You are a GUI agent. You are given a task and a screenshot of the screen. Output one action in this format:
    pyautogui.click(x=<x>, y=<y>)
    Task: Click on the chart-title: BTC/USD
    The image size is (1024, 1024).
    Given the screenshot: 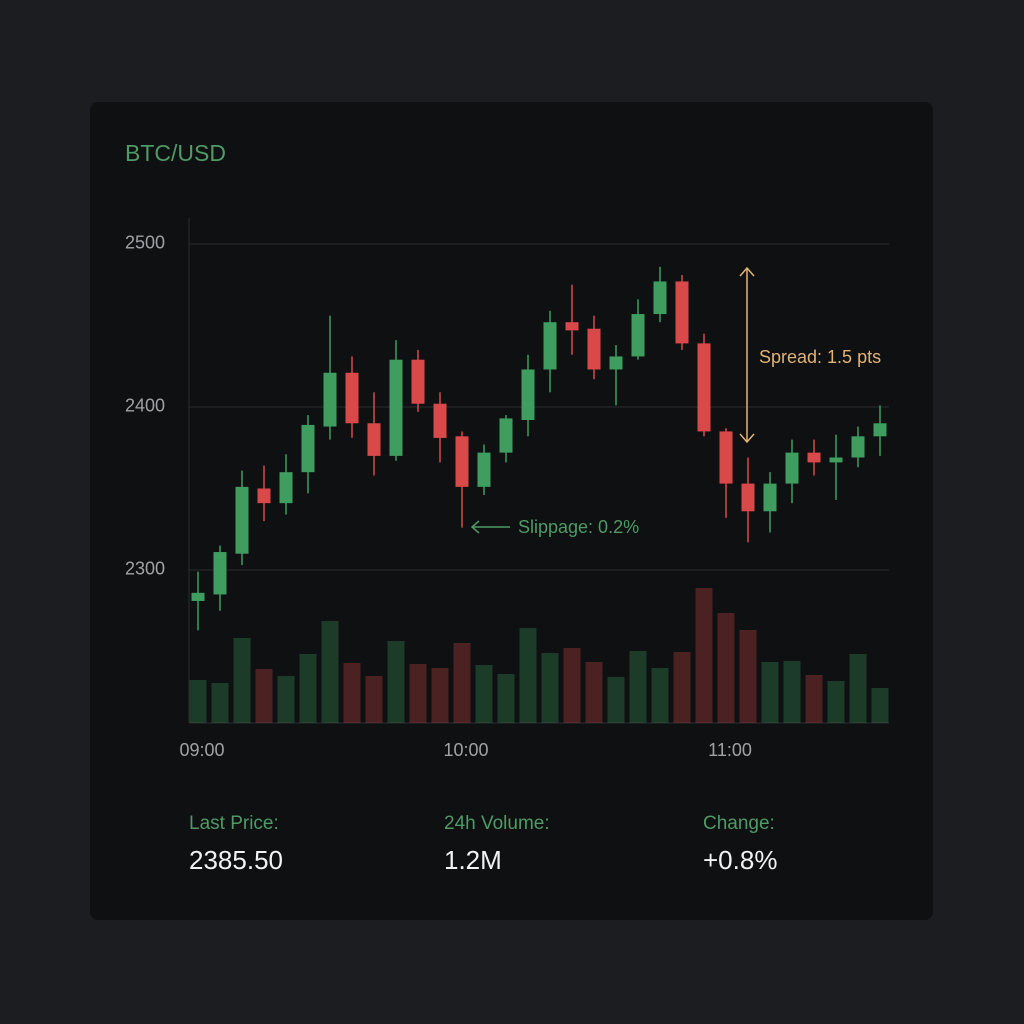 What is the action you would take?
    pyautogui.click(x=175, y=153)
    